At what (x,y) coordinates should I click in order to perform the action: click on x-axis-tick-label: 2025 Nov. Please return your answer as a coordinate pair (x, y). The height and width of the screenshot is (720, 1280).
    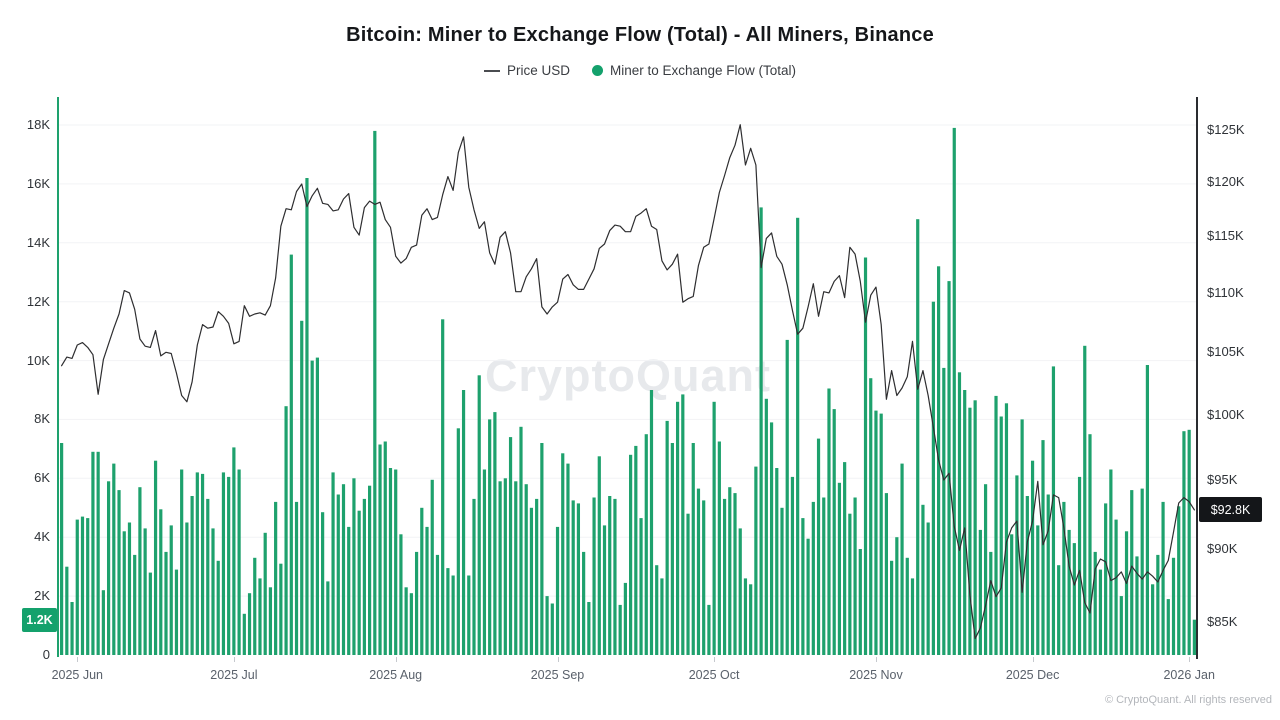
    Looking at the image, I should click on (876, 675).